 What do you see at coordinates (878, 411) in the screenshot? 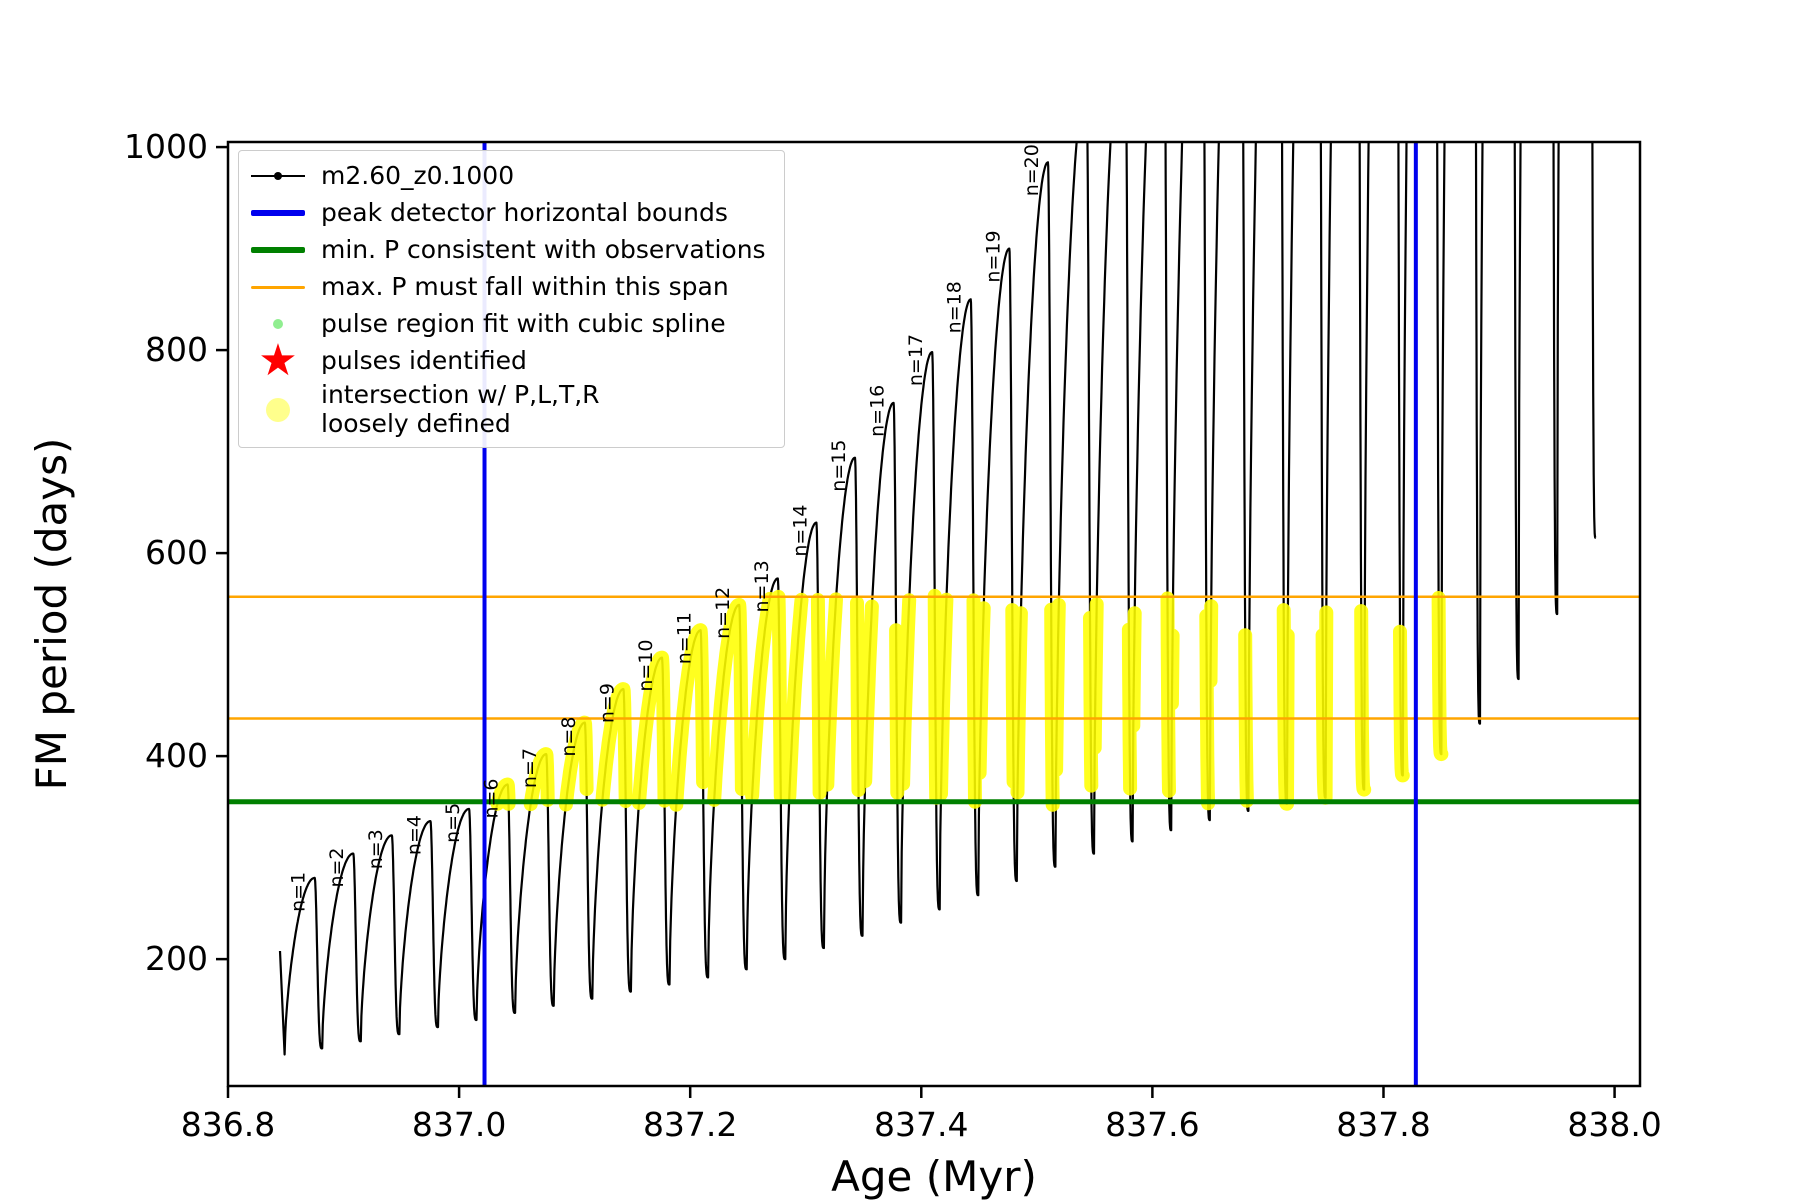
I see `pulse-label-n16: n=16` at bounding box center [878, 411].